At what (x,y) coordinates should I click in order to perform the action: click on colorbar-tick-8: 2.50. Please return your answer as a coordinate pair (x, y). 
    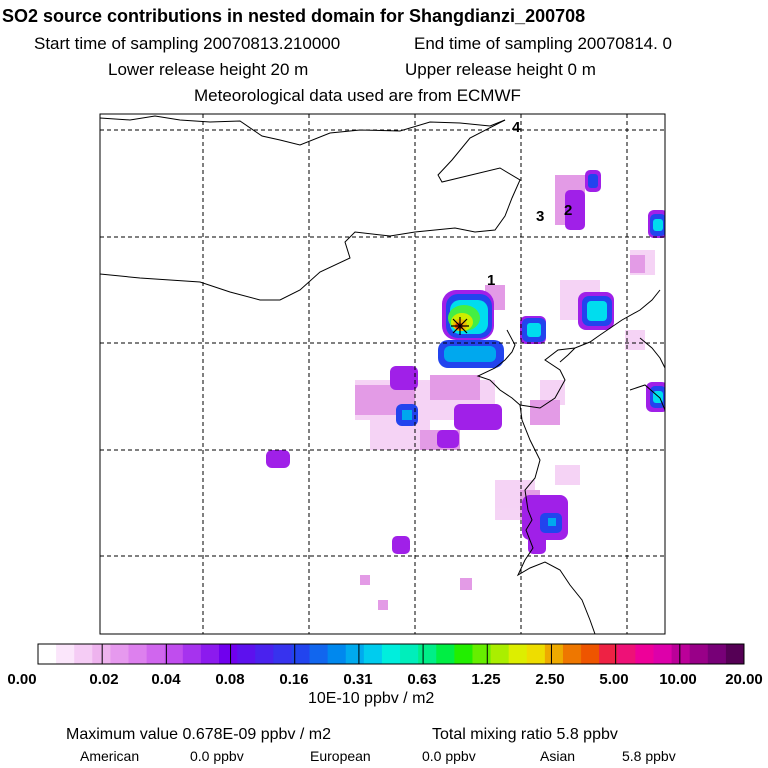
    Looking at the image, I should click on (549, 679).